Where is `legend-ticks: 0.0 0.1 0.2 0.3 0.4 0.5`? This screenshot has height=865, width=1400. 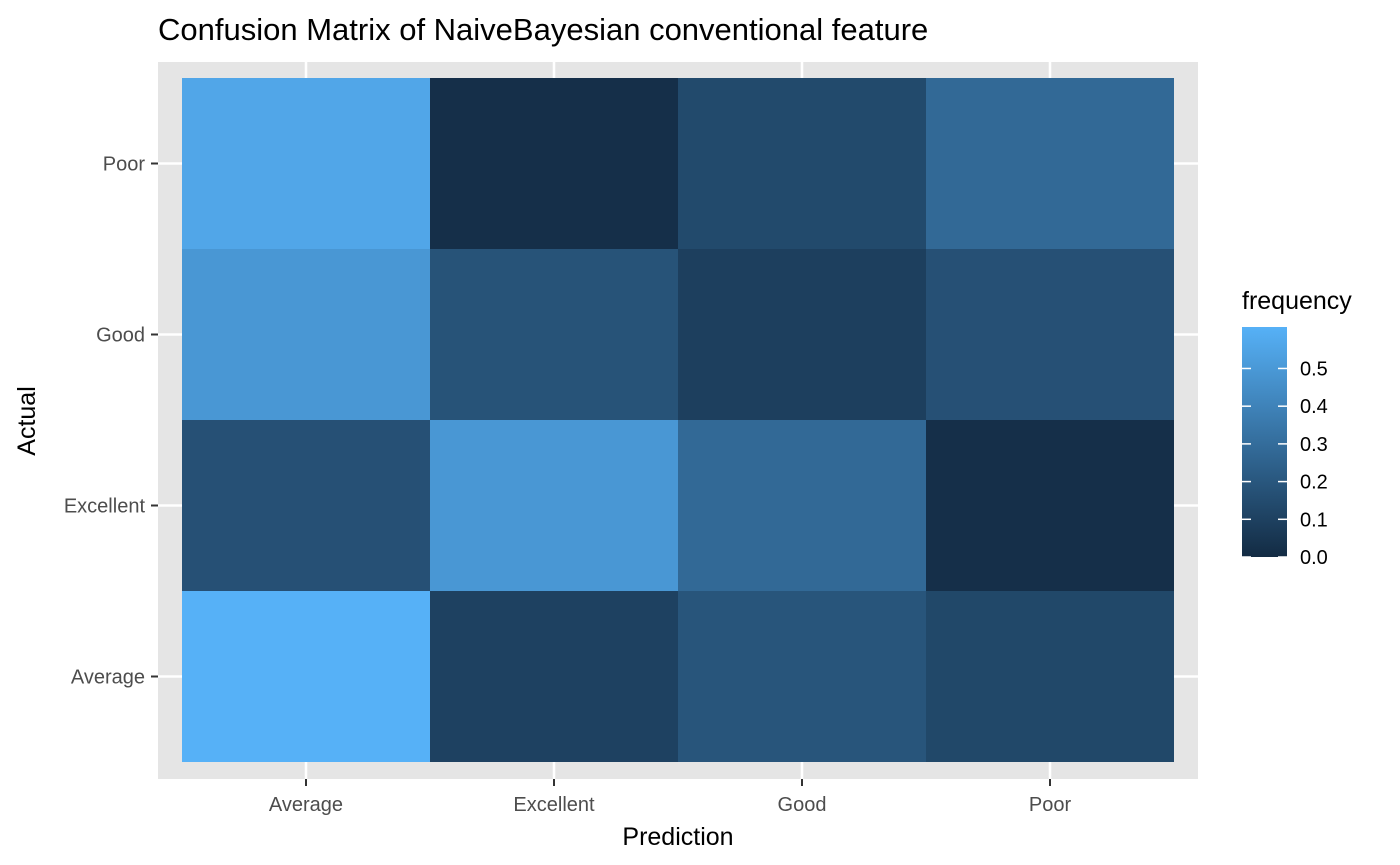 legend-ticks: 0.0 0.1 0.2 0.3 0.4 0.5 is located at coordinates (1285, 463).